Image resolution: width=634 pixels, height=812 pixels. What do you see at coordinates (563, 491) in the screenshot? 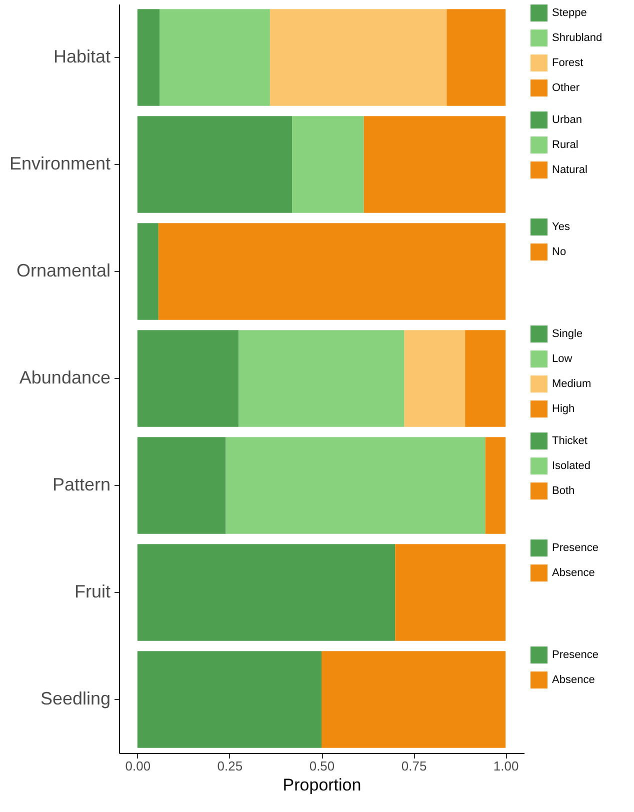
I see `legend-label: Both` at bounding box center [563, 491].